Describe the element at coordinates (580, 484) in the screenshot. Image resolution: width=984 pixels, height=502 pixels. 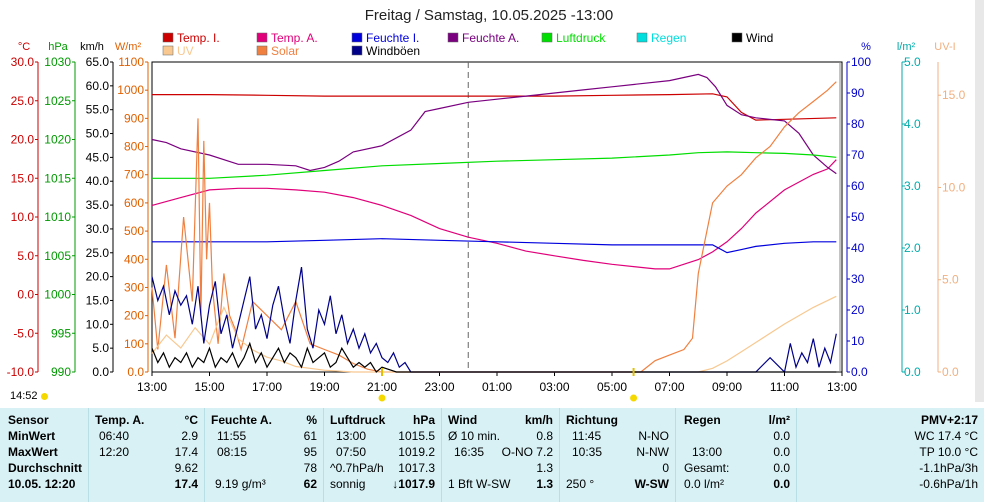
I see `dir-degrees: 250 °` at that location.